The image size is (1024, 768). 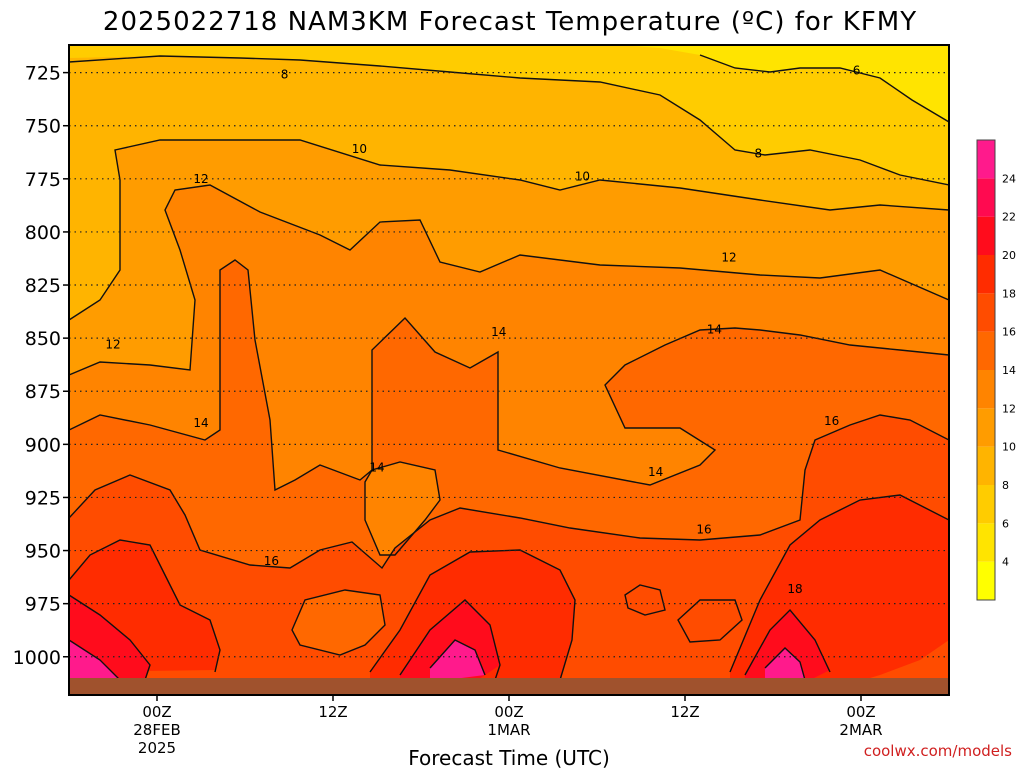 I want to click on x-tick-year: 2025, so click(x=157, y=748).